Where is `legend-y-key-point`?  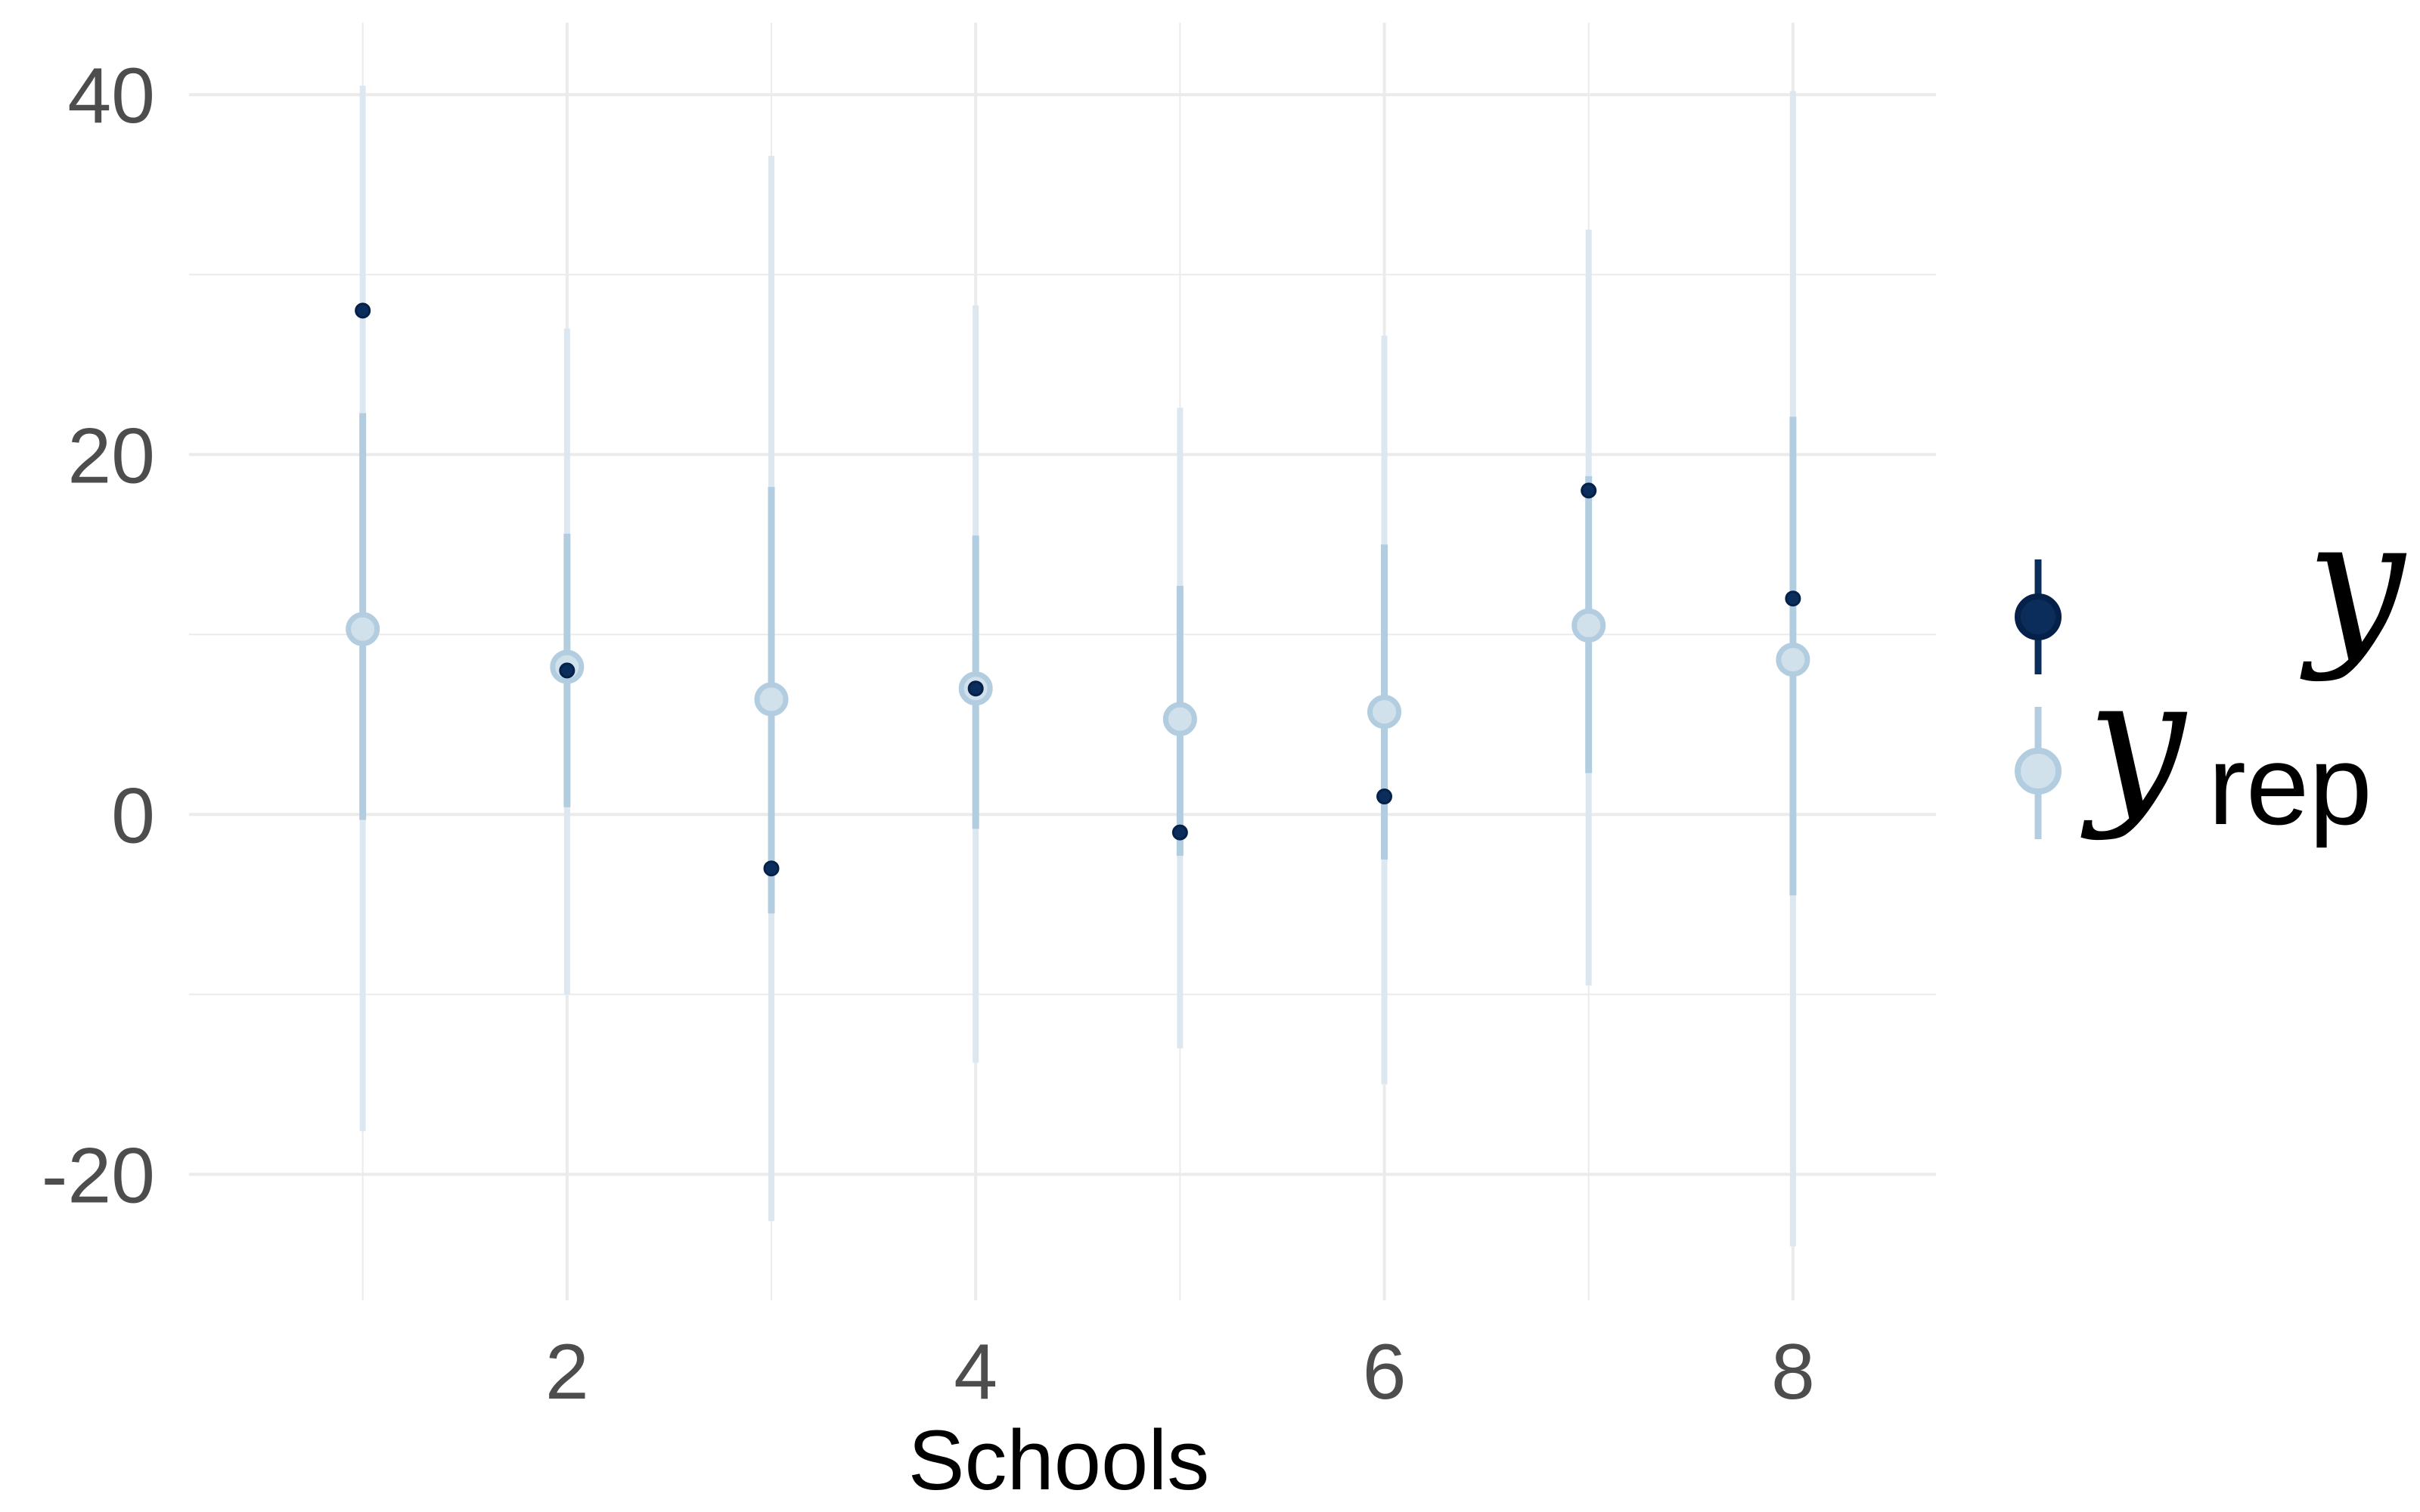 legend-y-key-point is located at coordinates (2039, 616).